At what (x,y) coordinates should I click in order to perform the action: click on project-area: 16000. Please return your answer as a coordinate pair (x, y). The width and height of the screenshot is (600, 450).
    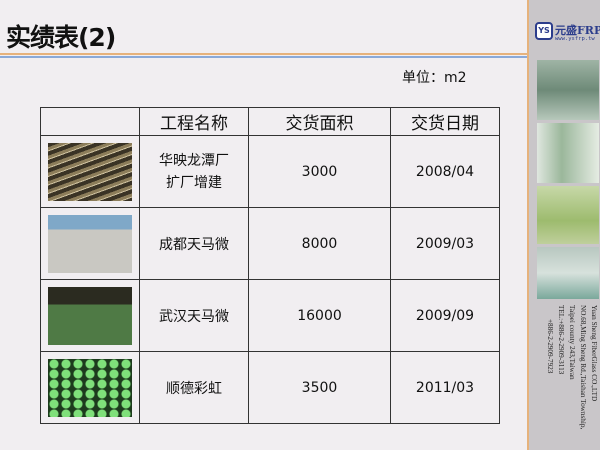
    Looking at the image, I should click on (319, 315).